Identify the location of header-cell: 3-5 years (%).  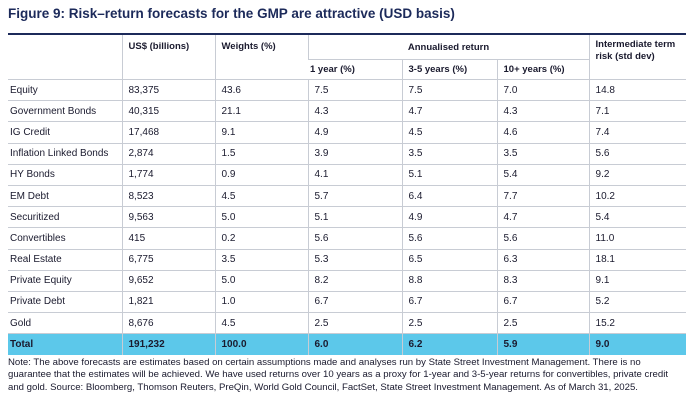
(449, 69).